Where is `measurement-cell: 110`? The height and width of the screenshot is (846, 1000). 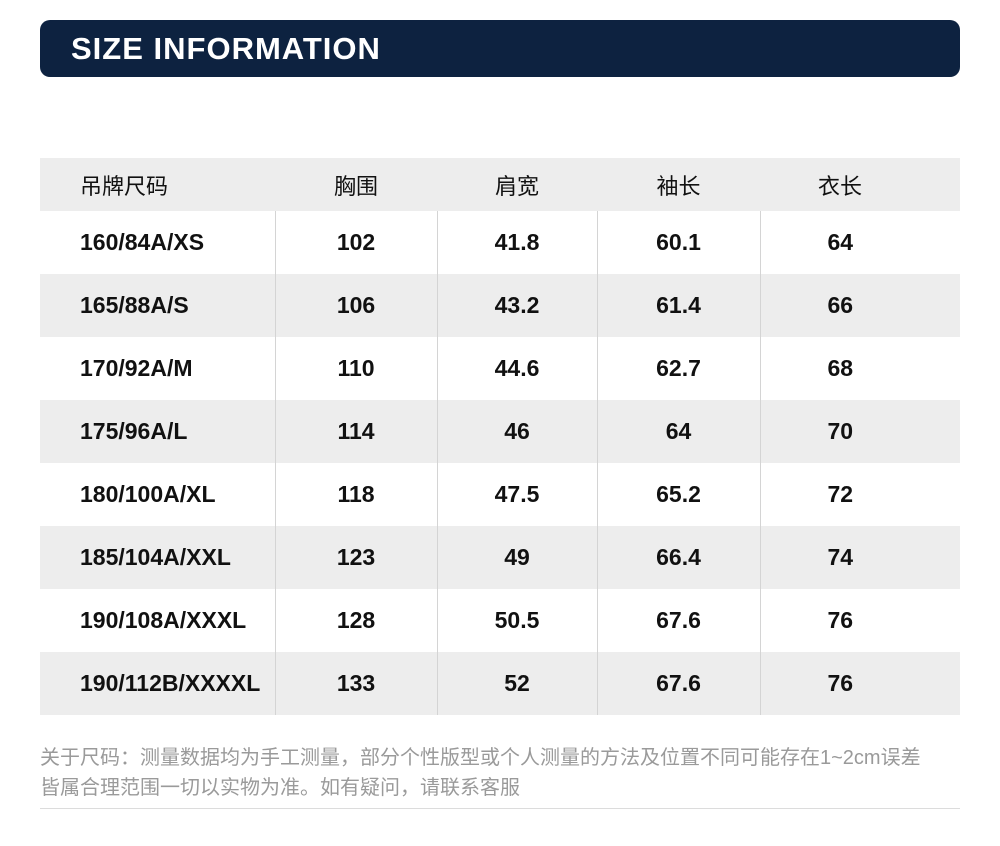
measurement-cell: 110 is located at coordinates (355, 368).